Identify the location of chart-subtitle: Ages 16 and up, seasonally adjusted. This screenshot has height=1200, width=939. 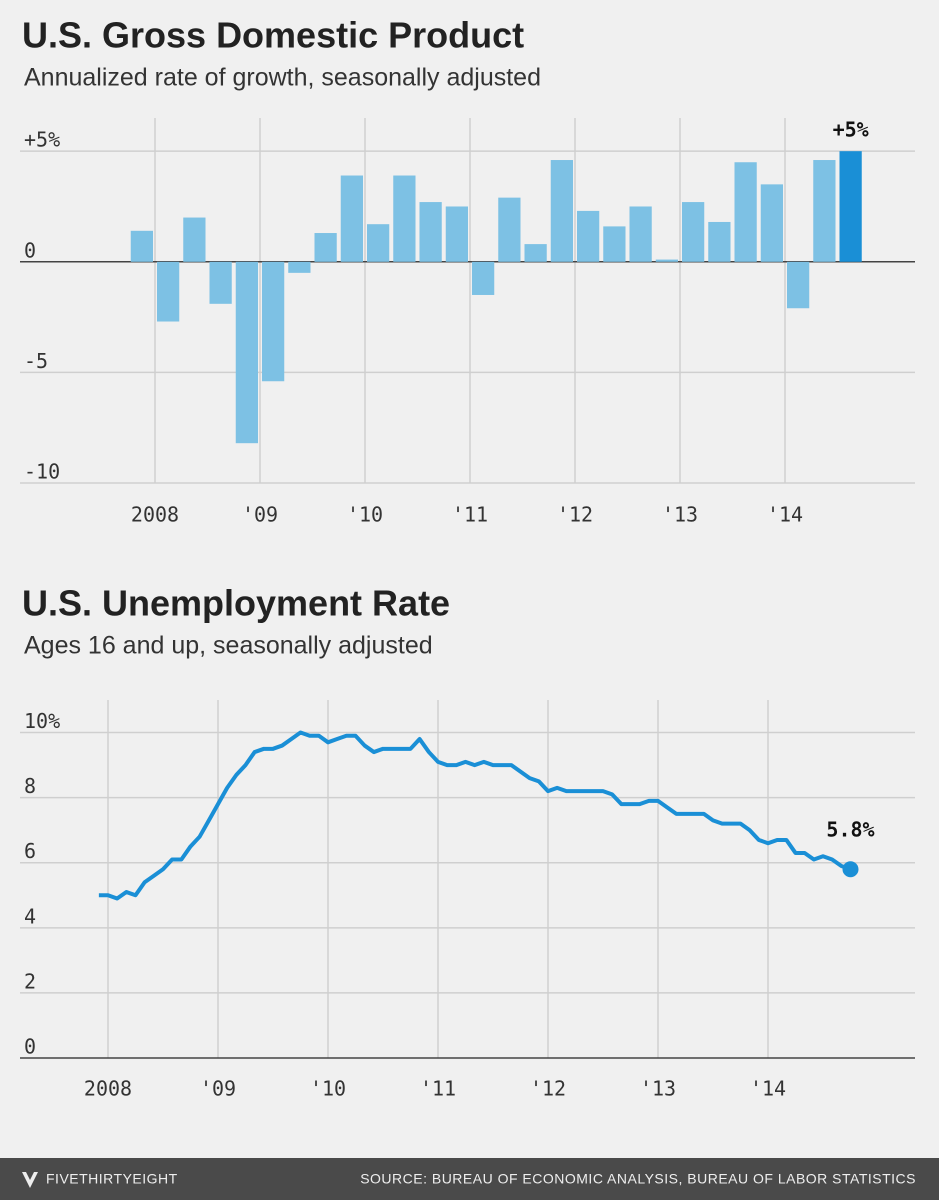
(228, 646).